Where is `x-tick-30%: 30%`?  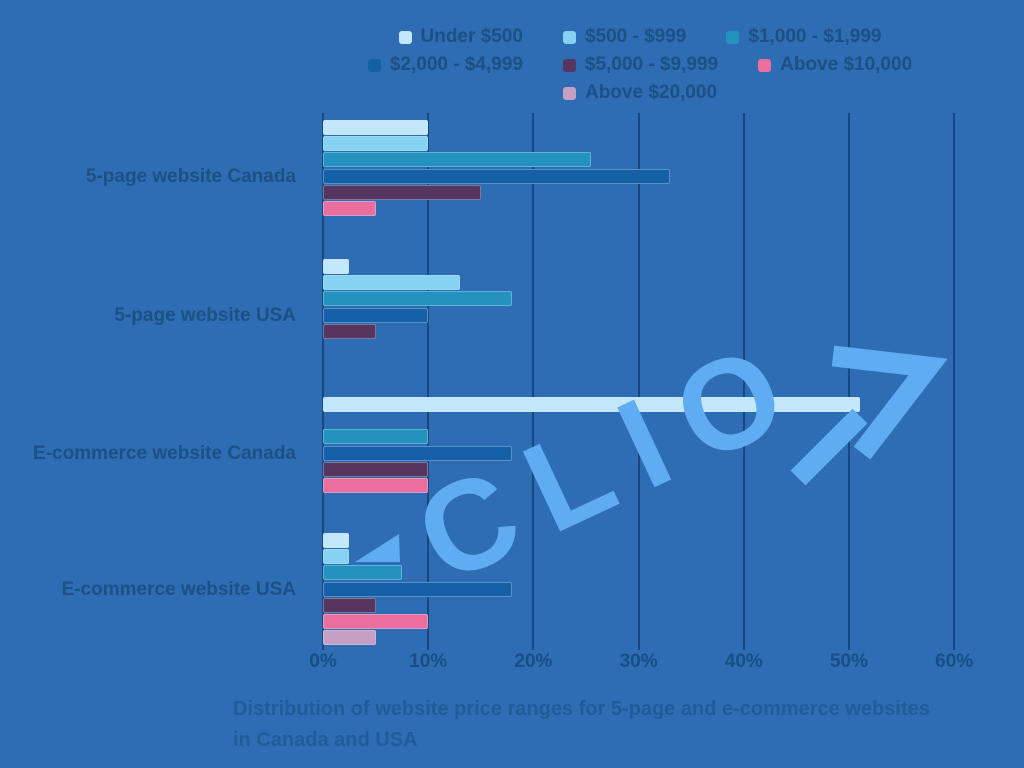 x-tick-30%: 30% is located at coordinates (638, 661).